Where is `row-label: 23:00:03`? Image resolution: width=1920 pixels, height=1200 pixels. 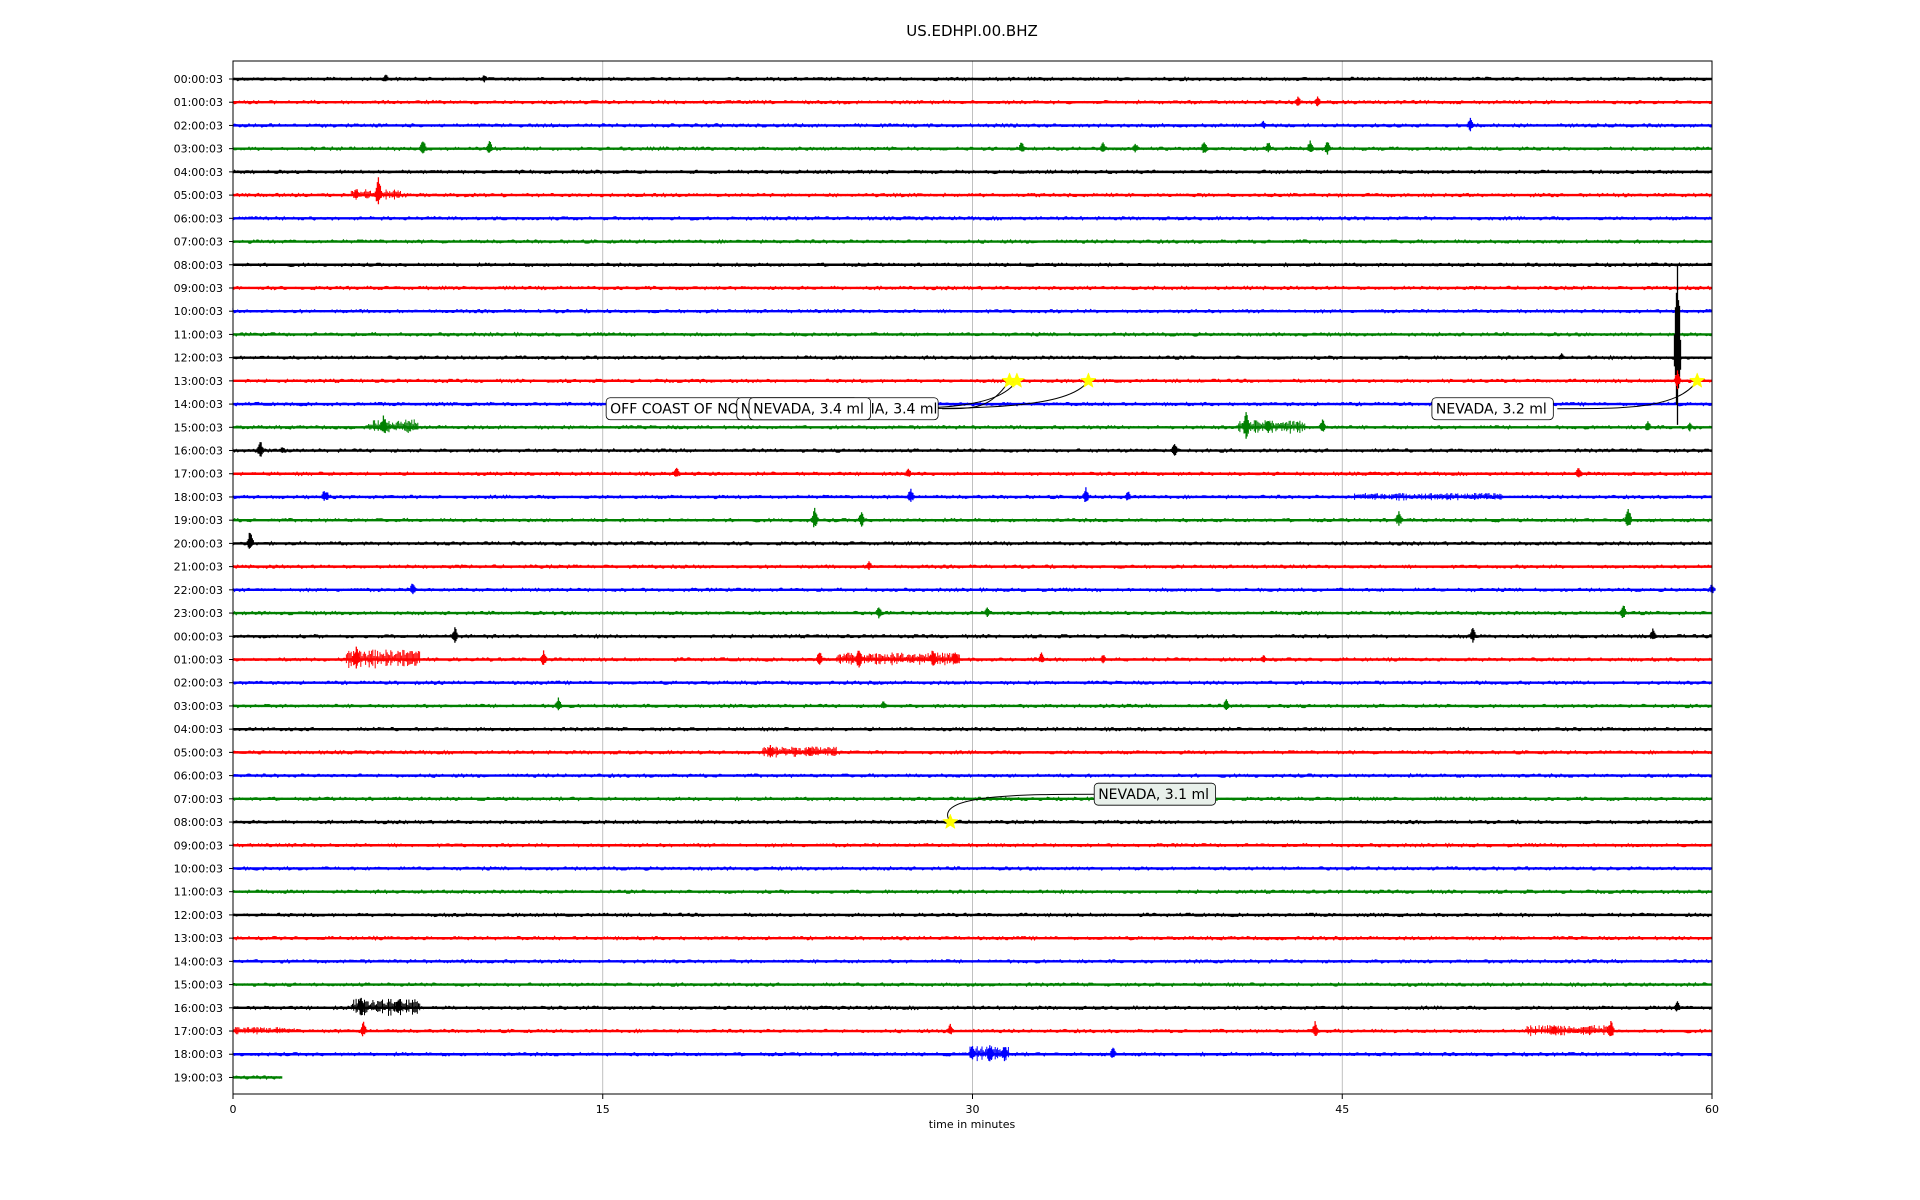
row-label: 23:00:03 is located at coordinates (198, 613).